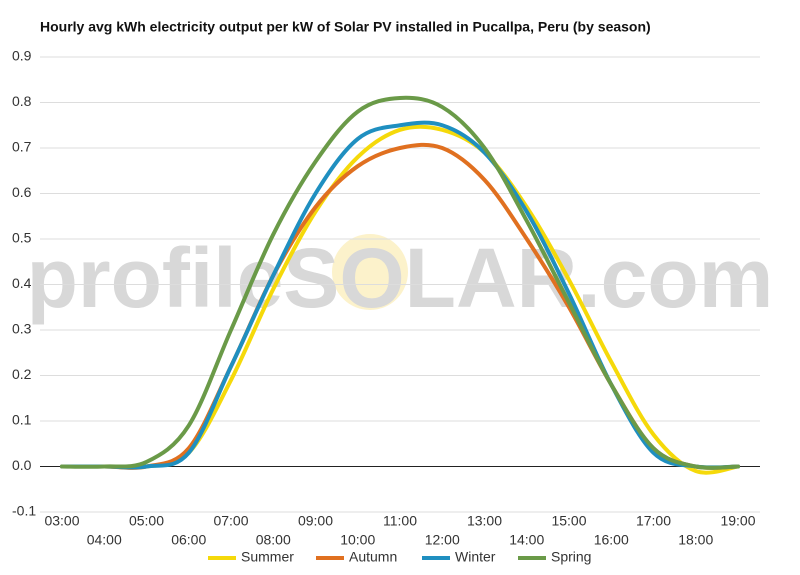  What do you see at coordinates (22, 101) in the screenshot?
I see `y-tick-label: 0.8` at bounding box center [22, 101].